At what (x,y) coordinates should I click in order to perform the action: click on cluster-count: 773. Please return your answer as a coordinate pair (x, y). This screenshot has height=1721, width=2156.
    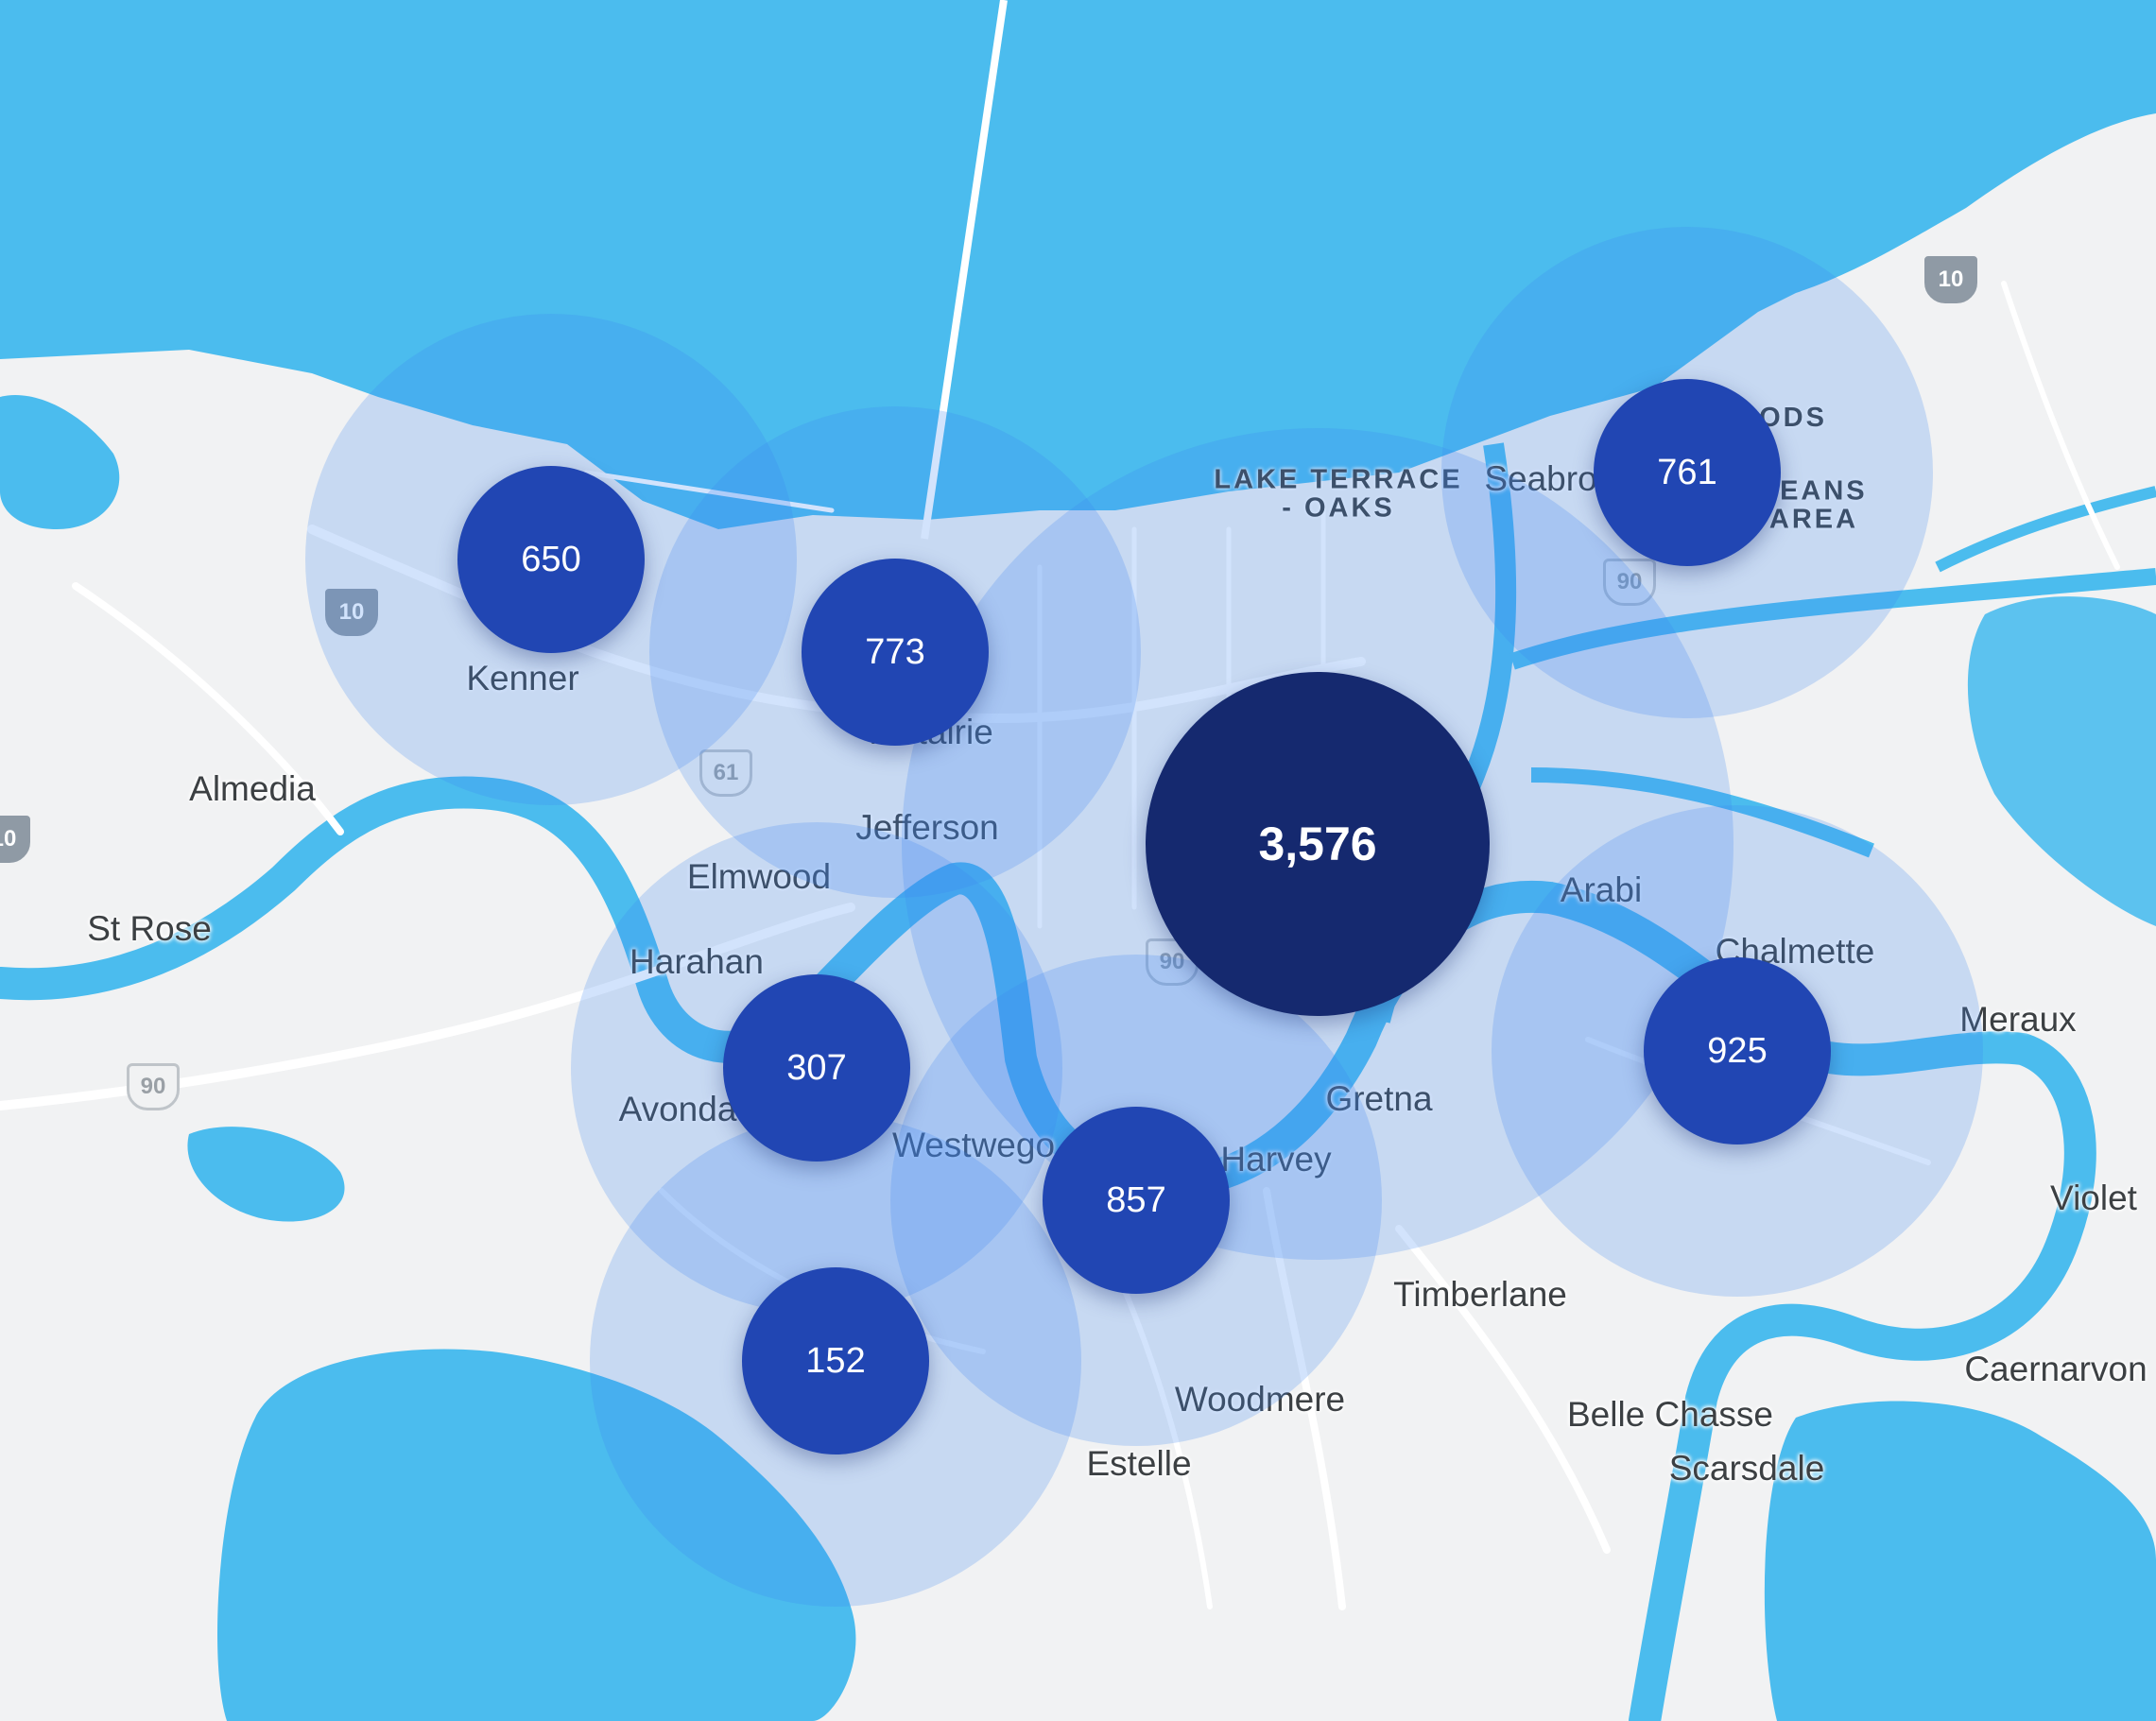
    Looking at the image, I should click on (895, 652).